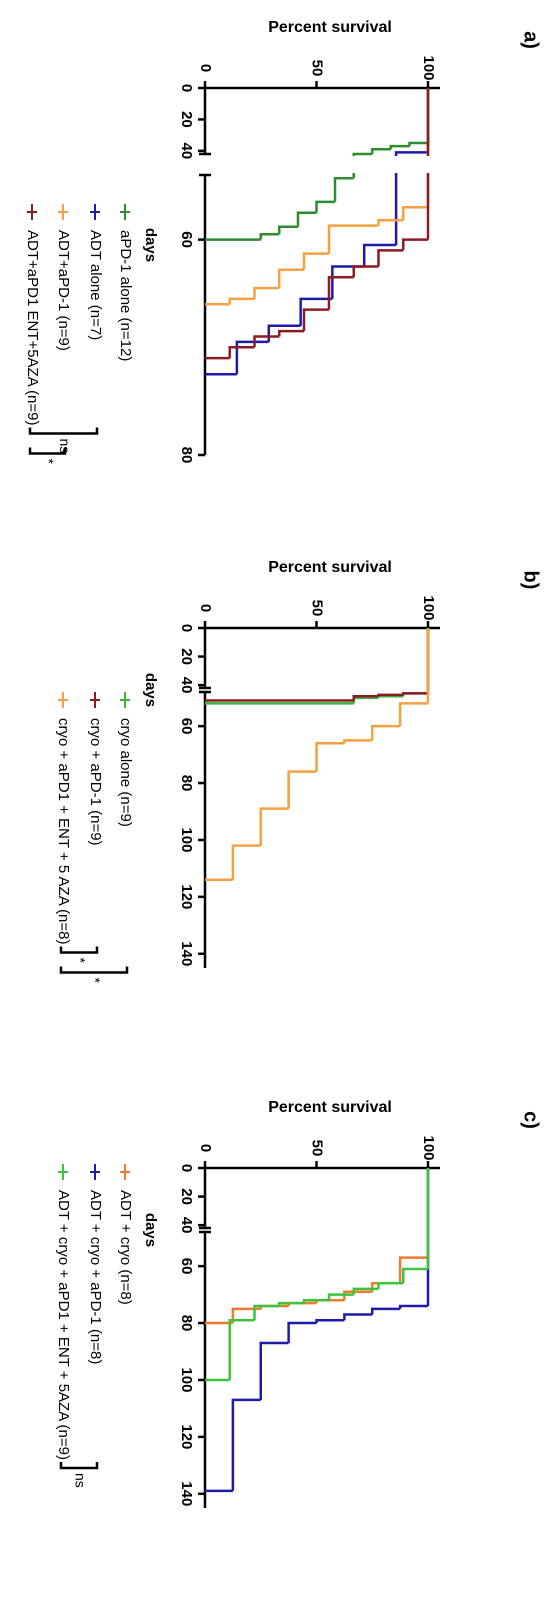 This screenshot has width=544, height=1618. What do you see at coordinates (531, 1120) in the screenshot?
I see `panel-label: c)` at bounding box center [531, 1120].